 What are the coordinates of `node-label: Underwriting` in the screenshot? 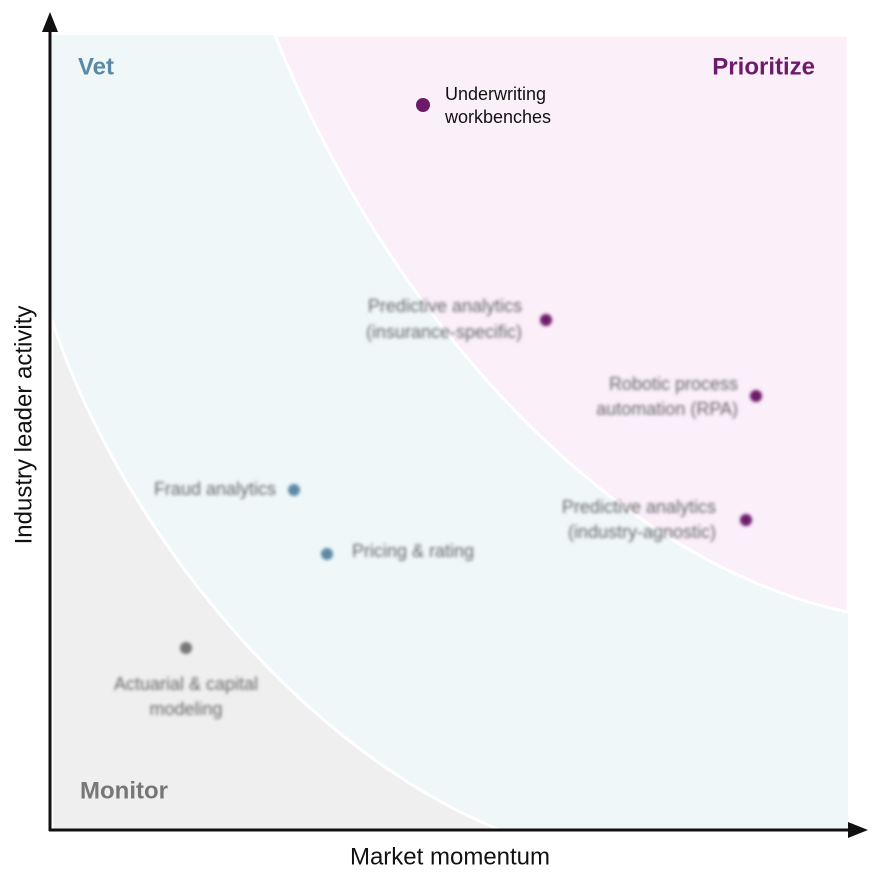 It's located at (495, 94).